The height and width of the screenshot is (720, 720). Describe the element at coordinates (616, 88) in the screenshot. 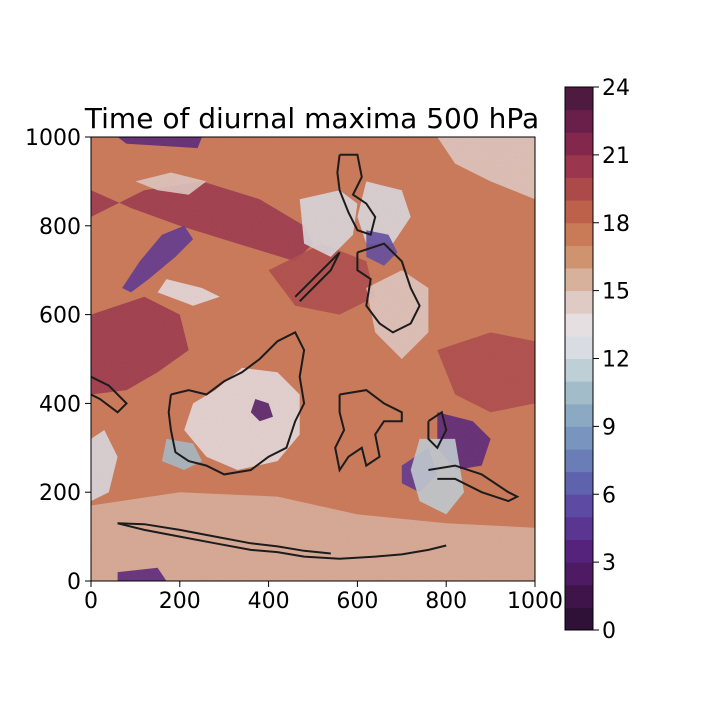

I see `colorbar-tick-label: 24` at that location.